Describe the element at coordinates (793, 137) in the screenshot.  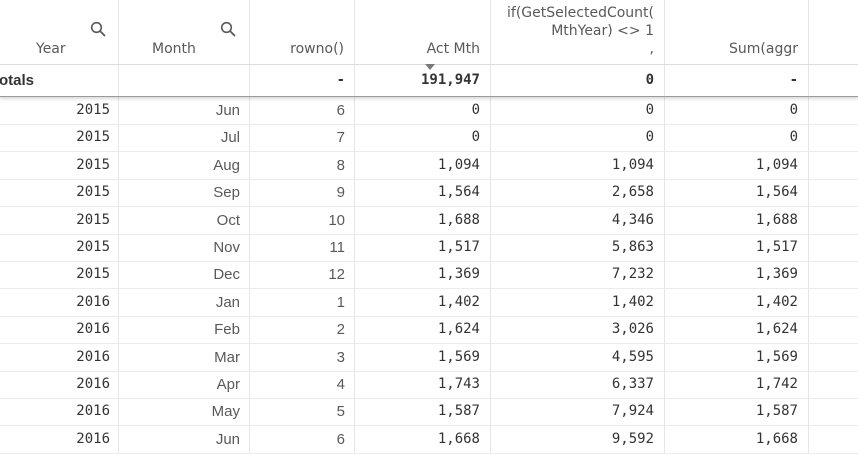
I see `cell-sum-aggr: 0` at that location.